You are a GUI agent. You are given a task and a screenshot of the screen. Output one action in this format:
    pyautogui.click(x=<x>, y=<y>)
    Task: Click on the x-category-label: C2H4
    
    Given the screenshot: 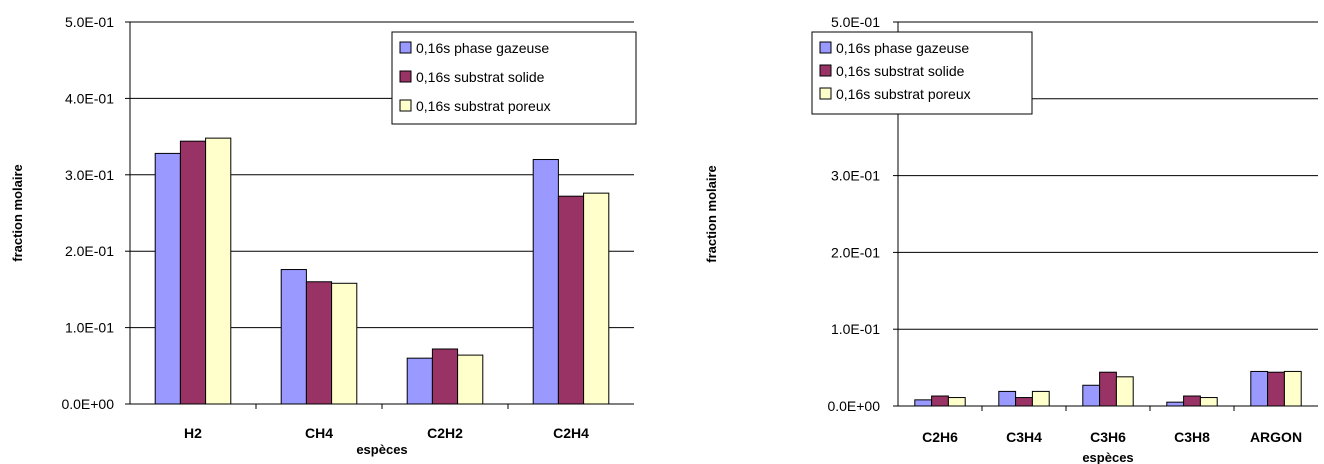 What is the action you would take?
    pyautogui.click(x=571, y=433)
    